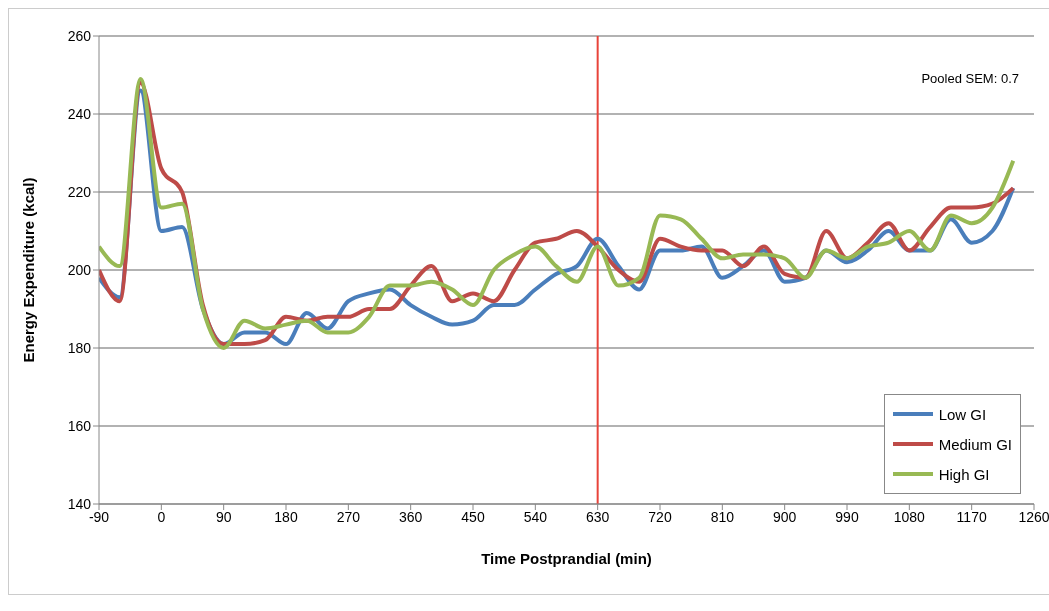 The image size is (1049, 611). Describe the element at coordinates (970, 78) in the screenshot. I see `annotation: Pooled SEM: 0.7` at that location.